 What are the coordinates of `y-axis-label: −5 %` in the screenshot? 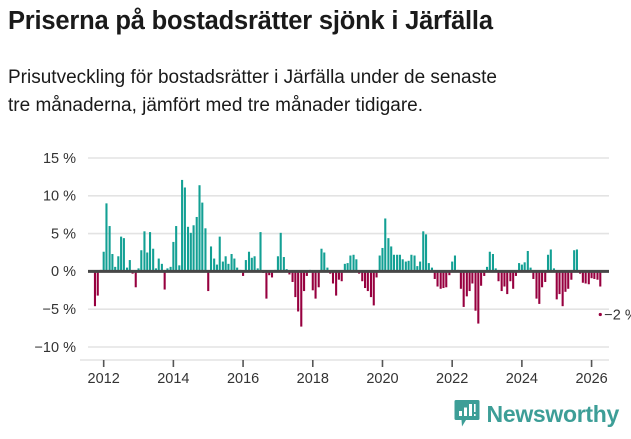 It's located at (60, 310).